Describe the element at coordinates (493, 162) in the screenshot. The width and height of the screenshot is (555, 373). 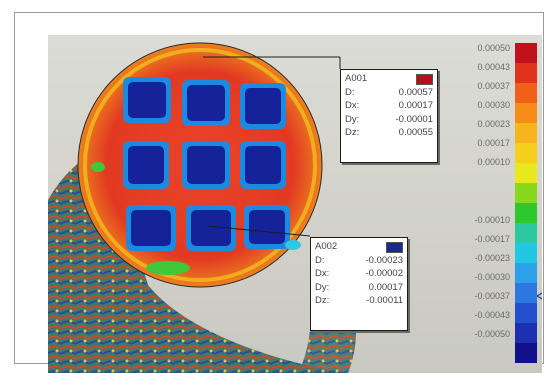
I see `legend-label: 0.00010` at that location.